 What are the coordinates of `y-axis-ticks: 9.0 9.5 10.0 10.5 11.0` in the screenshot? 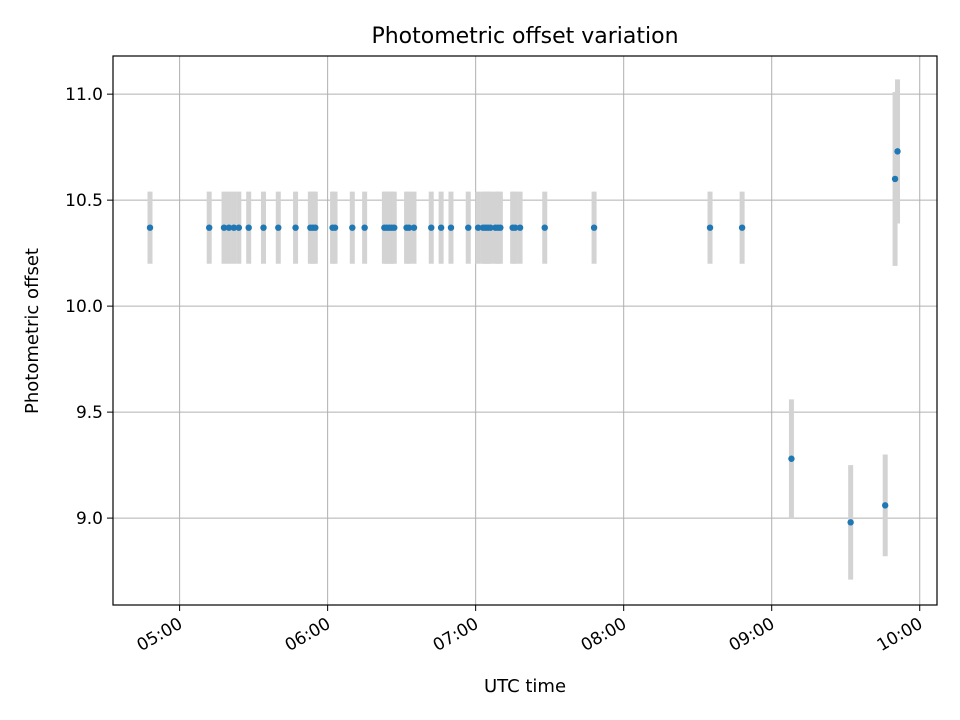 It's located at (89, 307).